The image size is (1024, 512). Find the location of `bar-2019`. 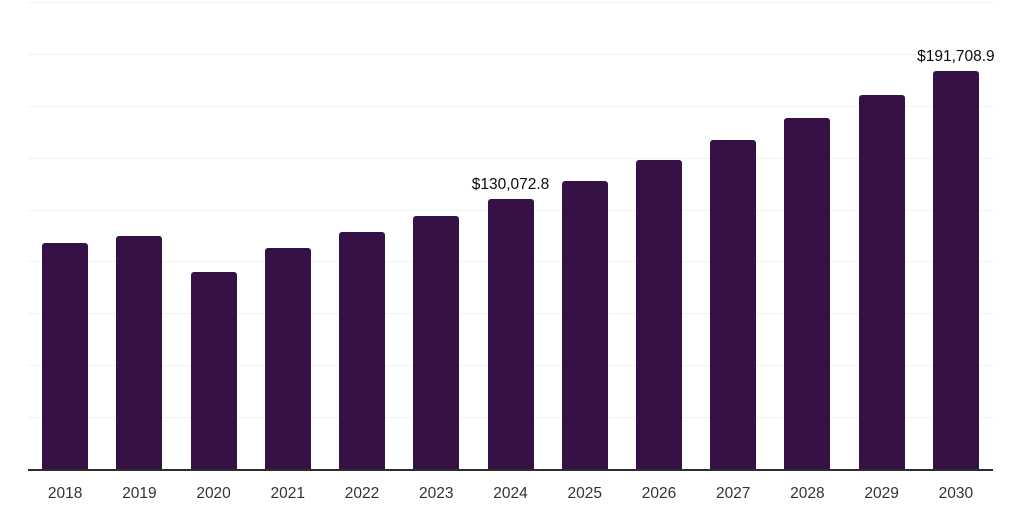

bar-2019 is located at coordinates (139, 352).